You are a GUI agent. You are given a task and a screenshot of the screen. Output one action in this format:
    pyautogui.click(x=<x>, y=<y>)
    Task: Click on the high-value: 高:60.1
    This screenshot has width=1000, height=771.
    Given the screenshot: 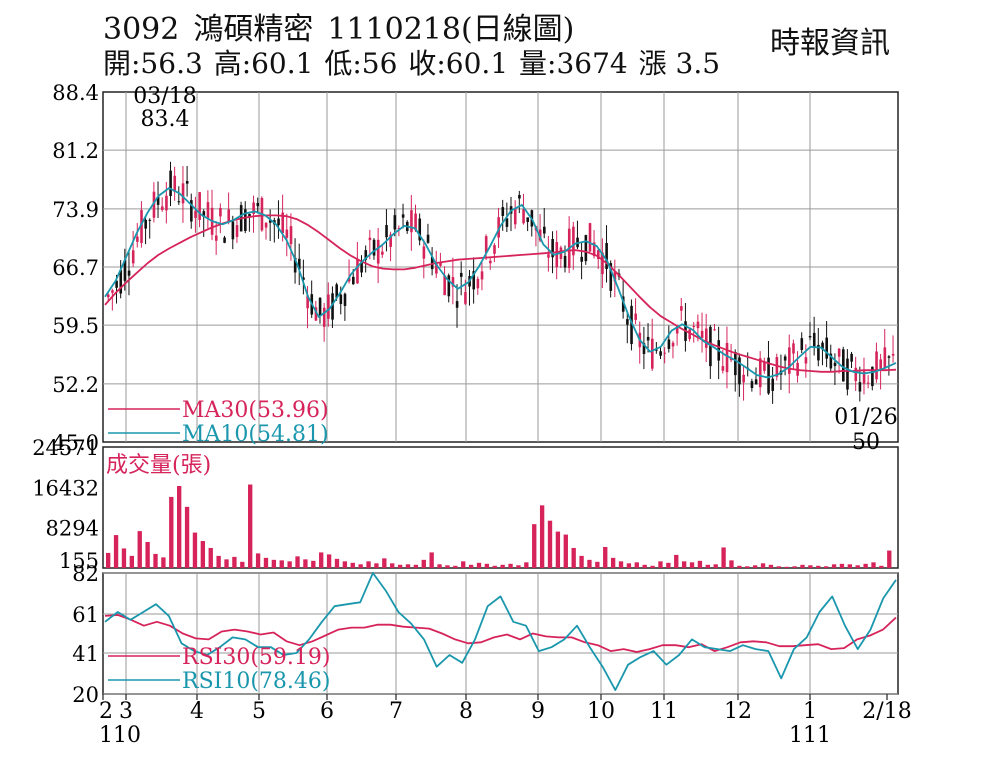 What is the action you would take?
    pyautogui.click(x=263, y=63)
    